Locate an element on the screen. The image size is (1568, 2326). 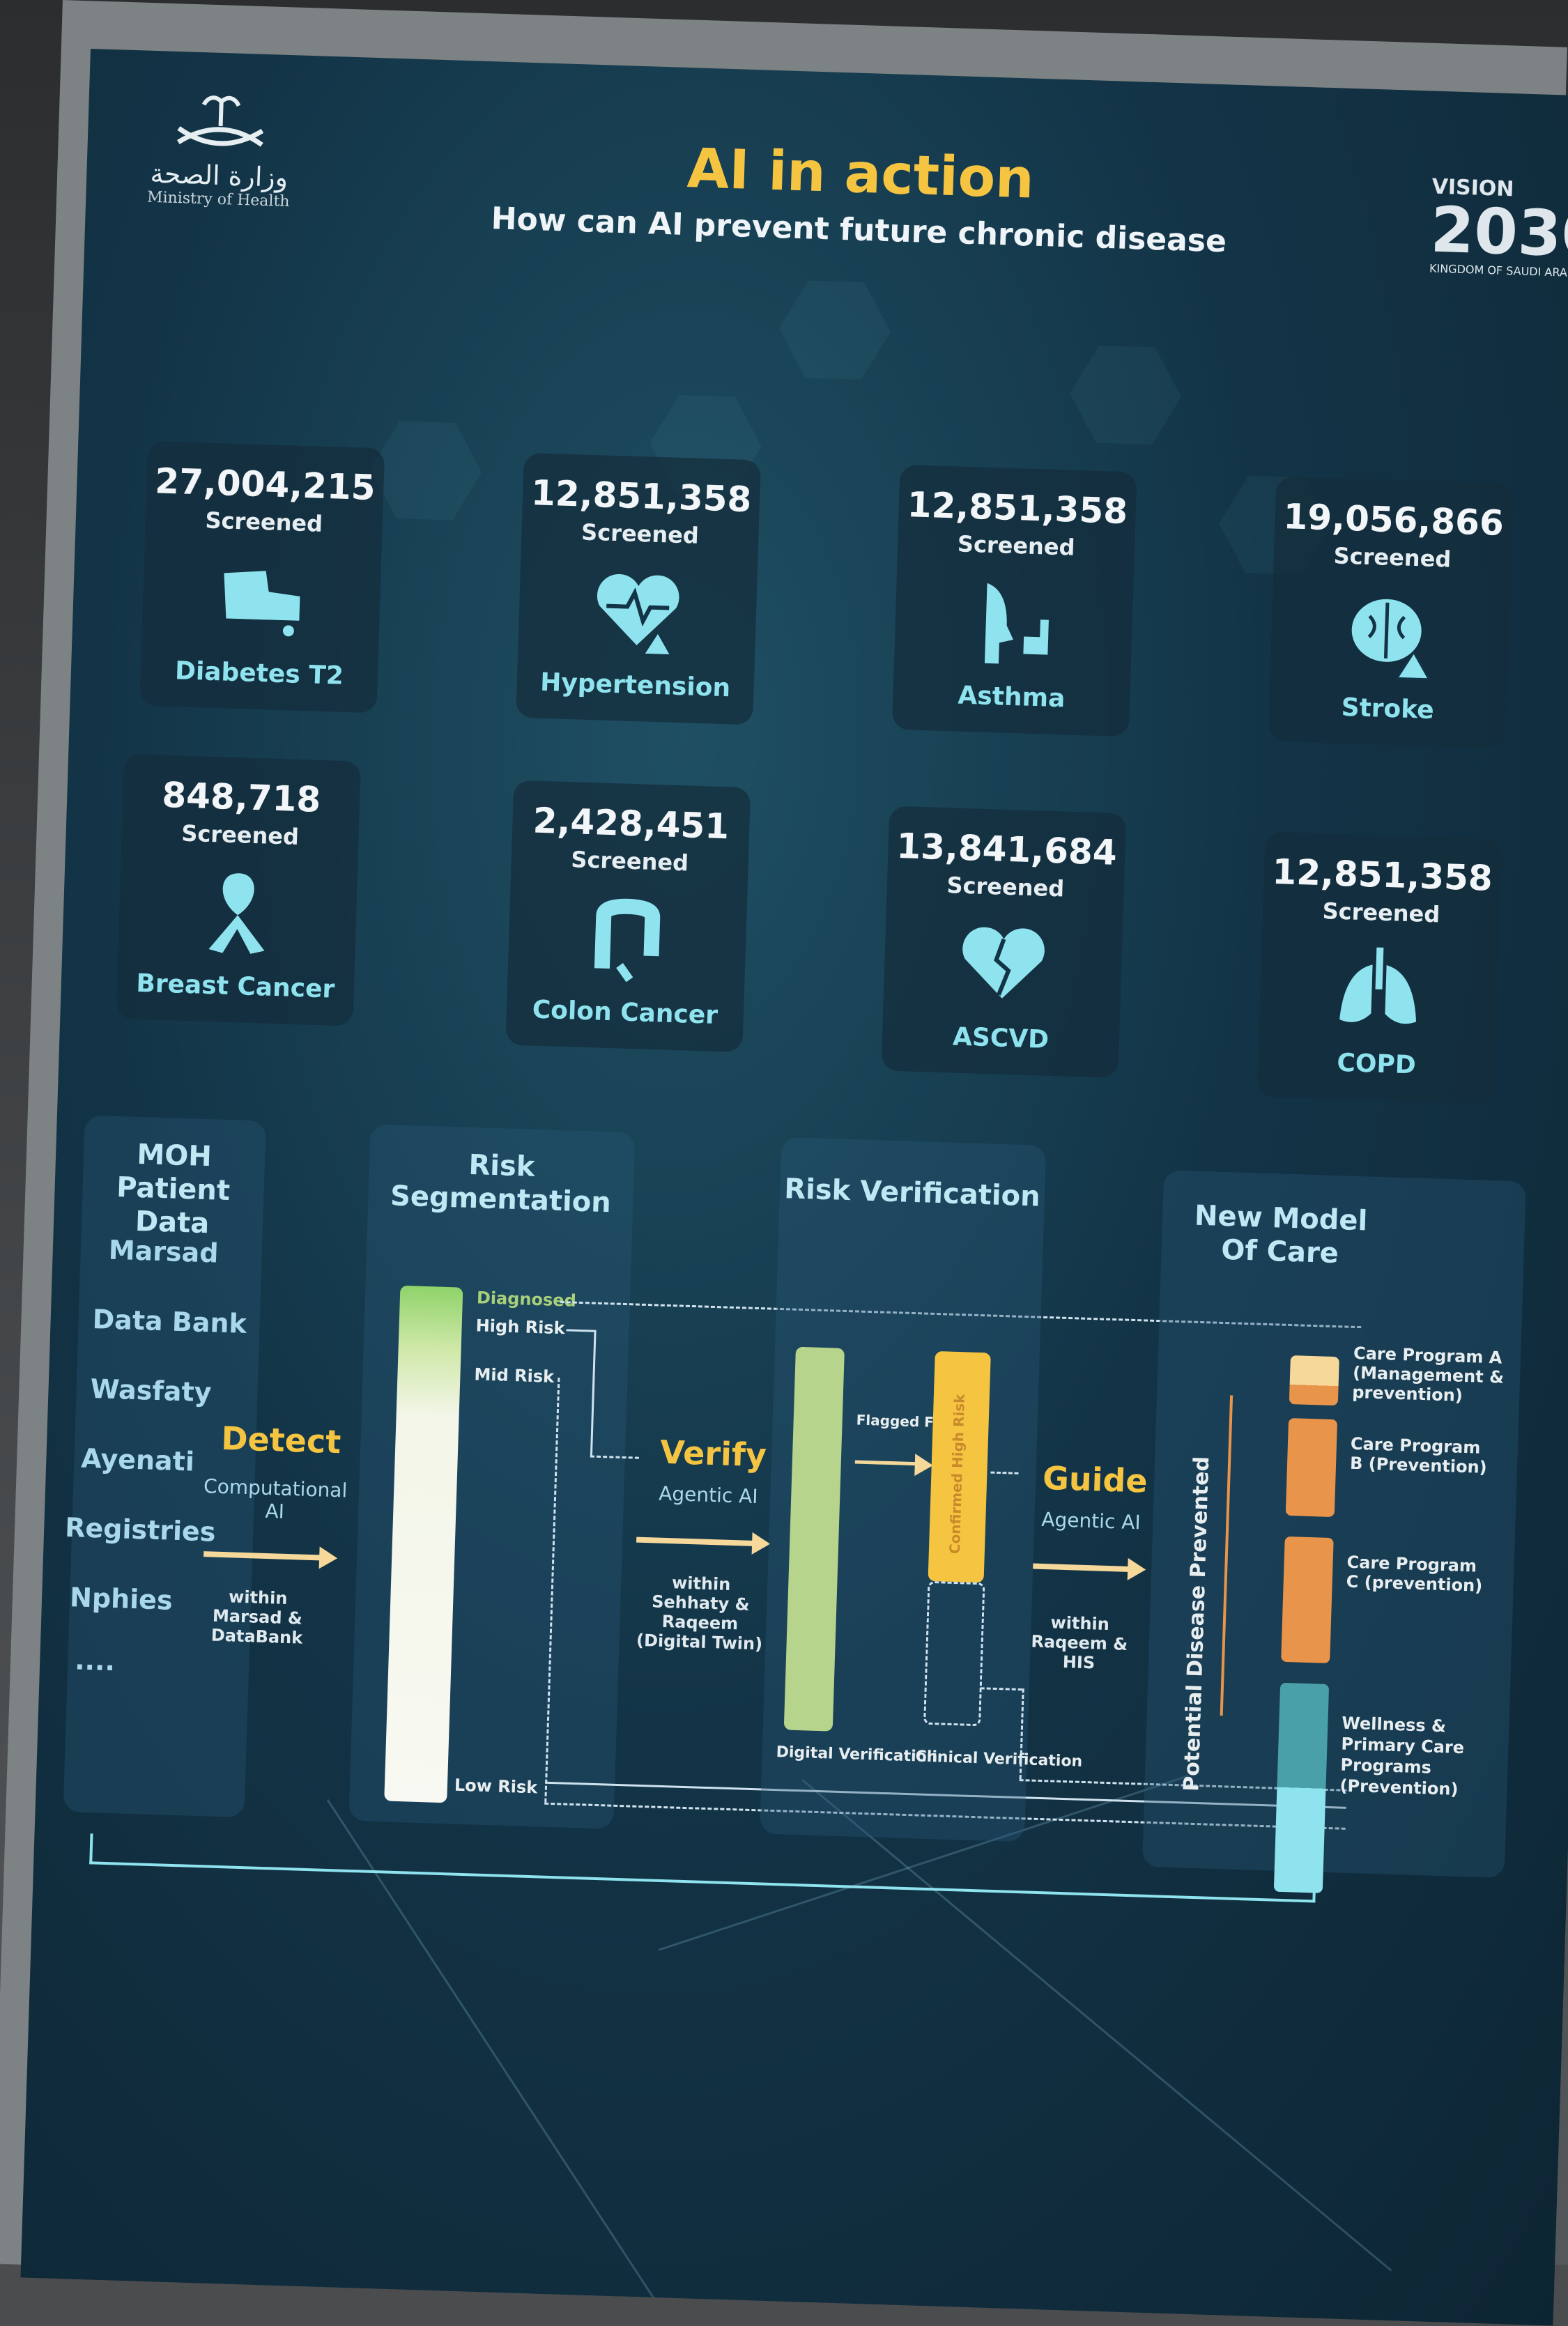
card-value: 2,428,451 is located at coordinates (631, 823).